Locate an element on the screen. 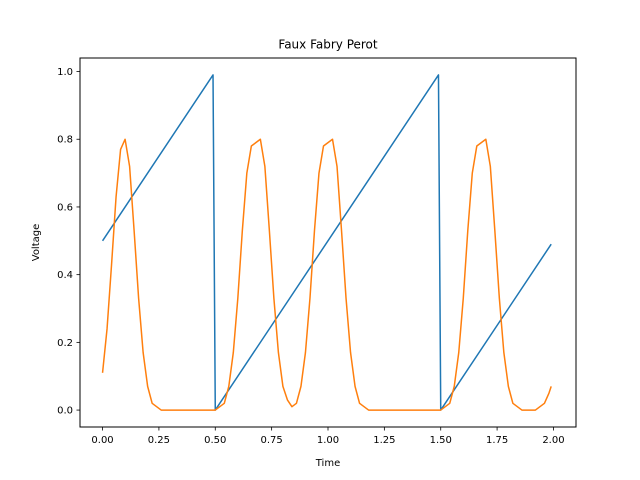  y-axis: 0.0 0.2 0.4 0.6 0.8 1.0 is located at coordinates (68, 242).